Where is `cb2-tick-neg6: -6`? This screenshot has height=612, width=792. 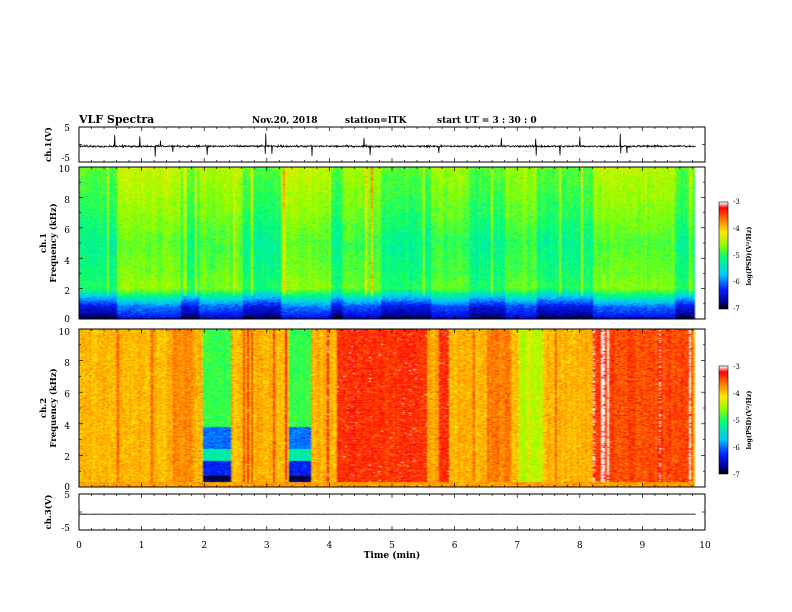 cb2-tick-neg6: -6 is located at coordinates (736, 448).